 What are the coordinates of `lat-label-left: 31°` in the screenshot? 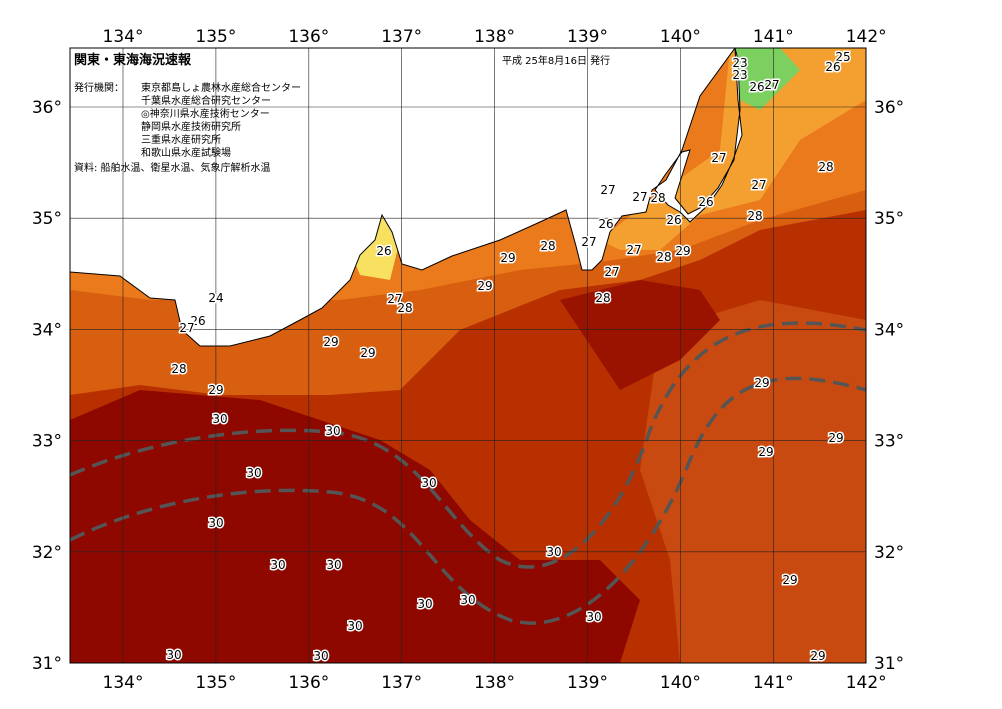 It's located at (47, 664).